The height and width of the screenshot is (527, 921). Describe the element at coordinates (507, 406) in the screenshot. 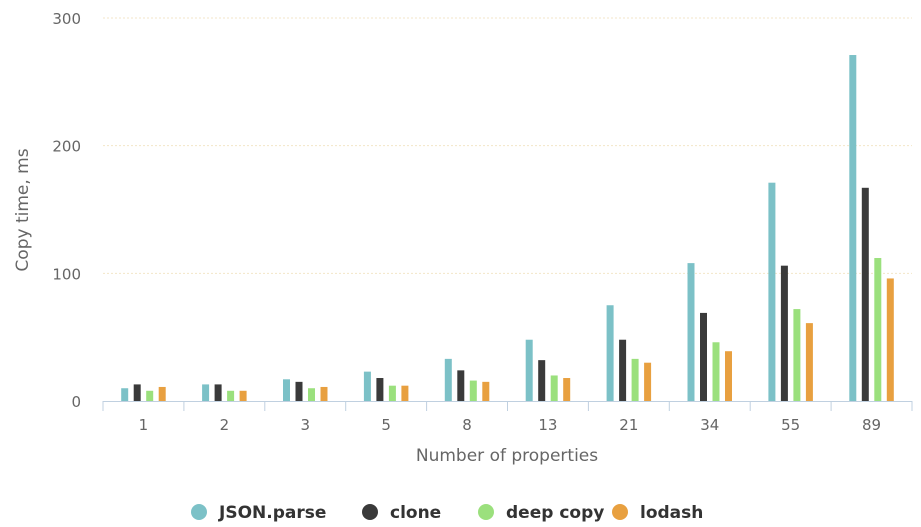

I see `x-axis` at that location.